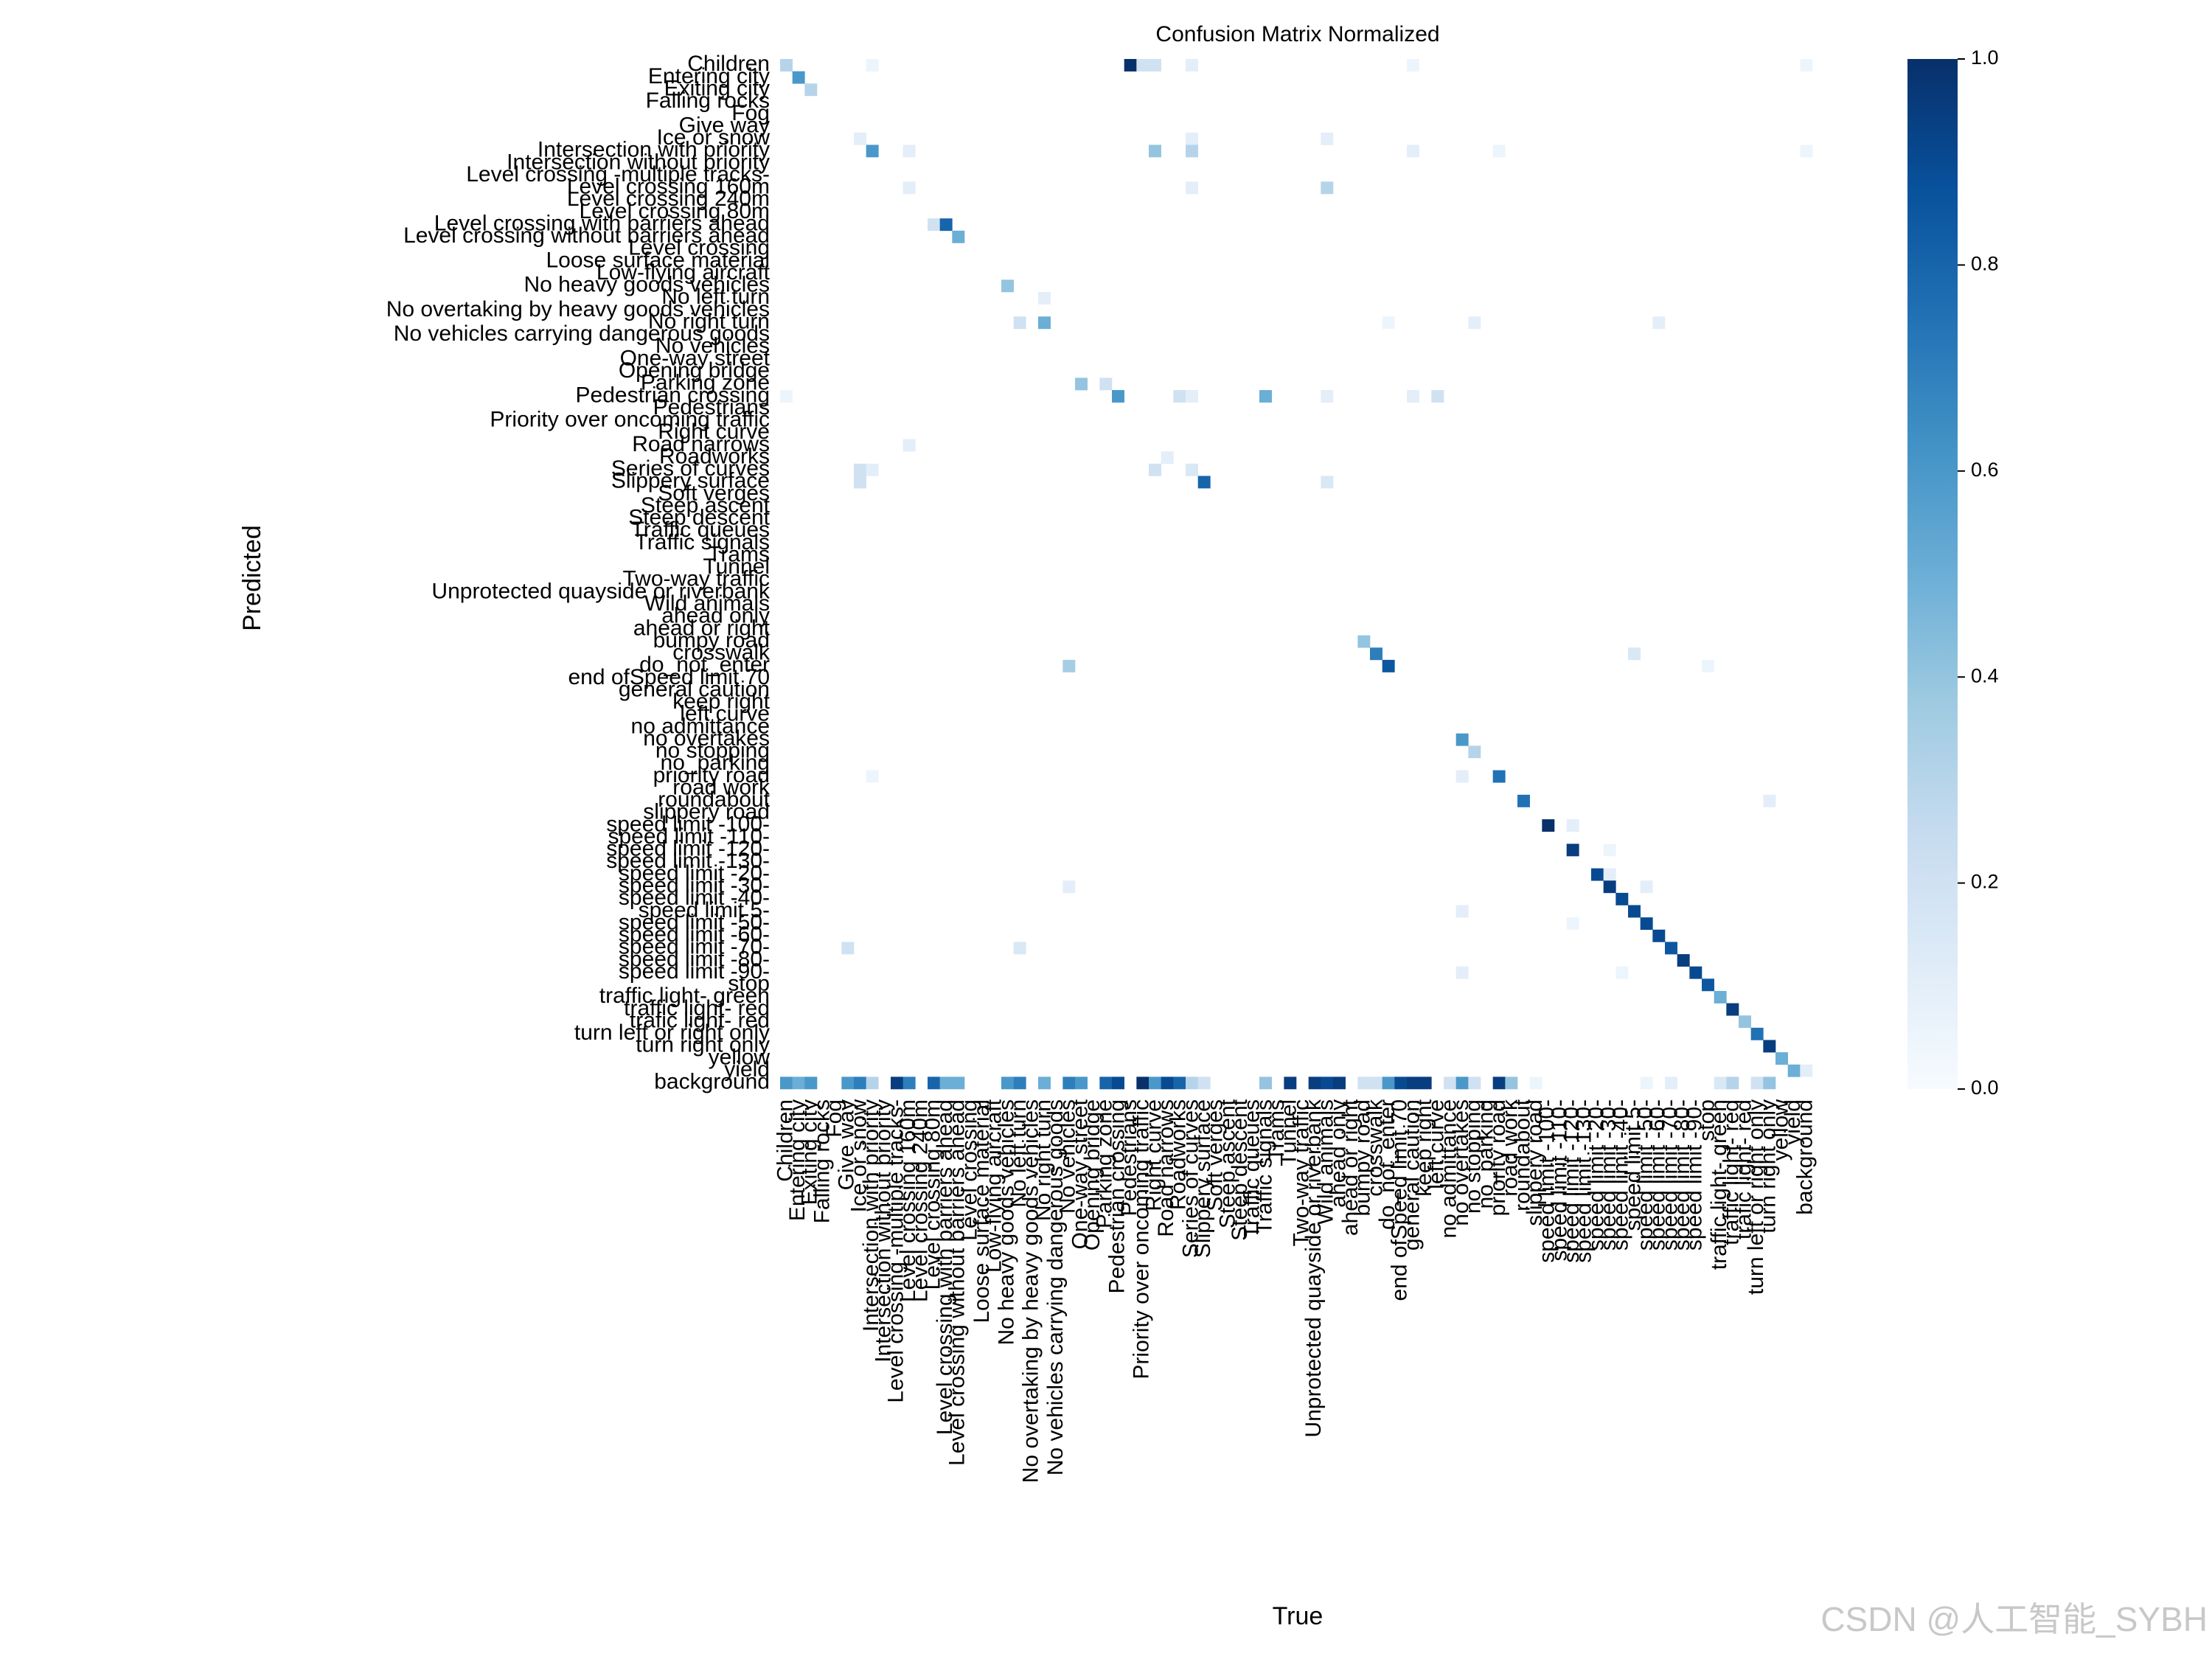  Describe the element at coordinates (1178, 1154) in the screenshot. I see `x-tick-label: Roadworks` at that location.